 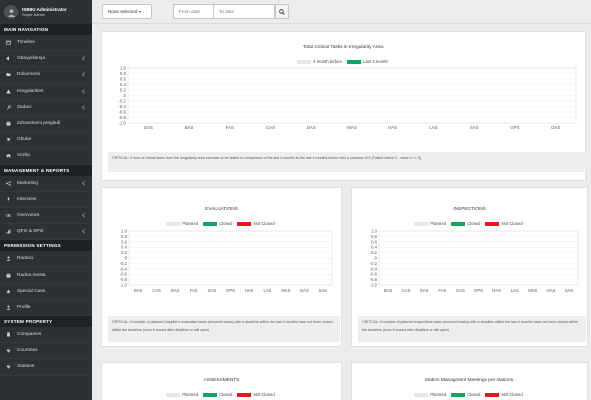 I want to click on sidebar-item-special-case: Special Case, so click(x=46, y=292).